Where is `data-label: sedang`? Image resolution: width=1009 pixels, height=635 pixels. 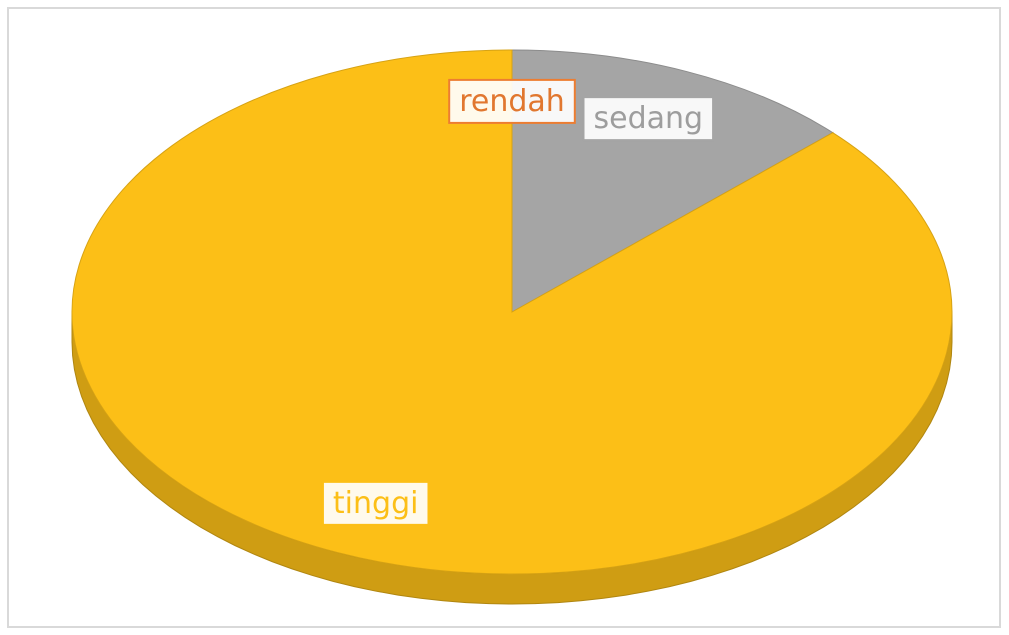 data-label: sedang is located at coordinates (649, 118).